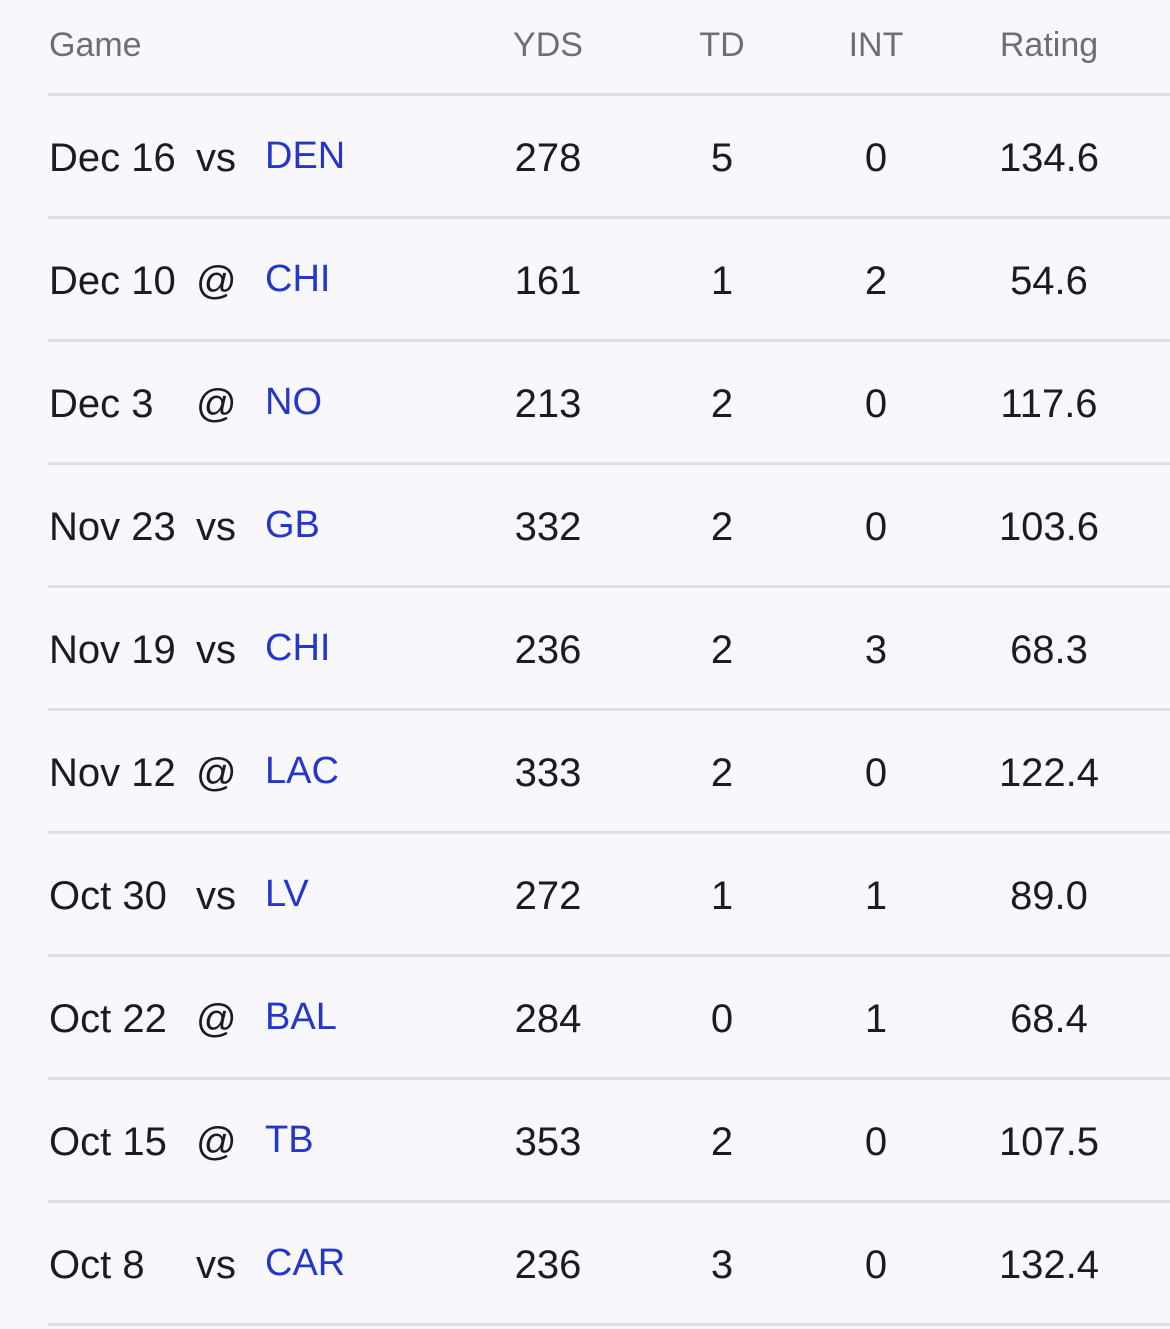 Image resolution: width=1170 pixels, height=1329 pixels. I want to click on game-date: Oct 15, so click(108, 1142).